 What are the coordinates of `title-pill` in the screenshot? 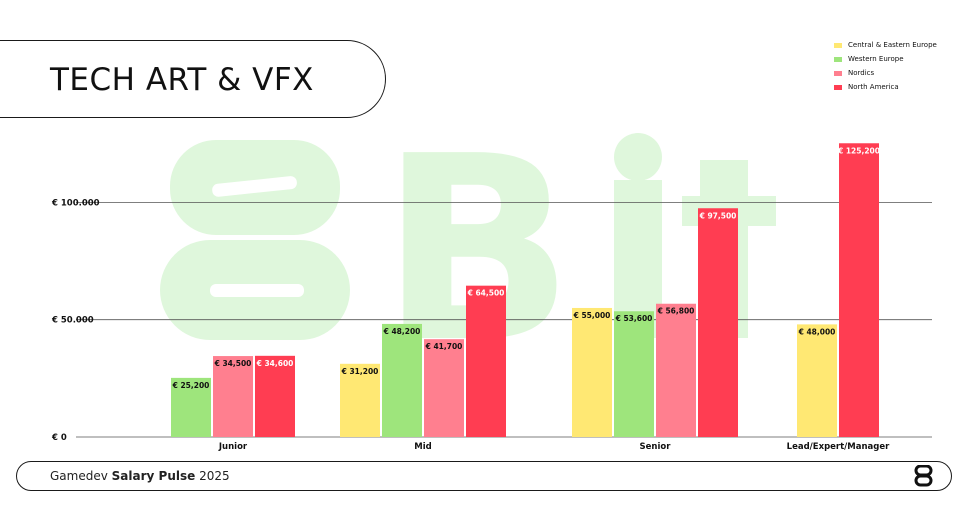 It's located at (193, 79).